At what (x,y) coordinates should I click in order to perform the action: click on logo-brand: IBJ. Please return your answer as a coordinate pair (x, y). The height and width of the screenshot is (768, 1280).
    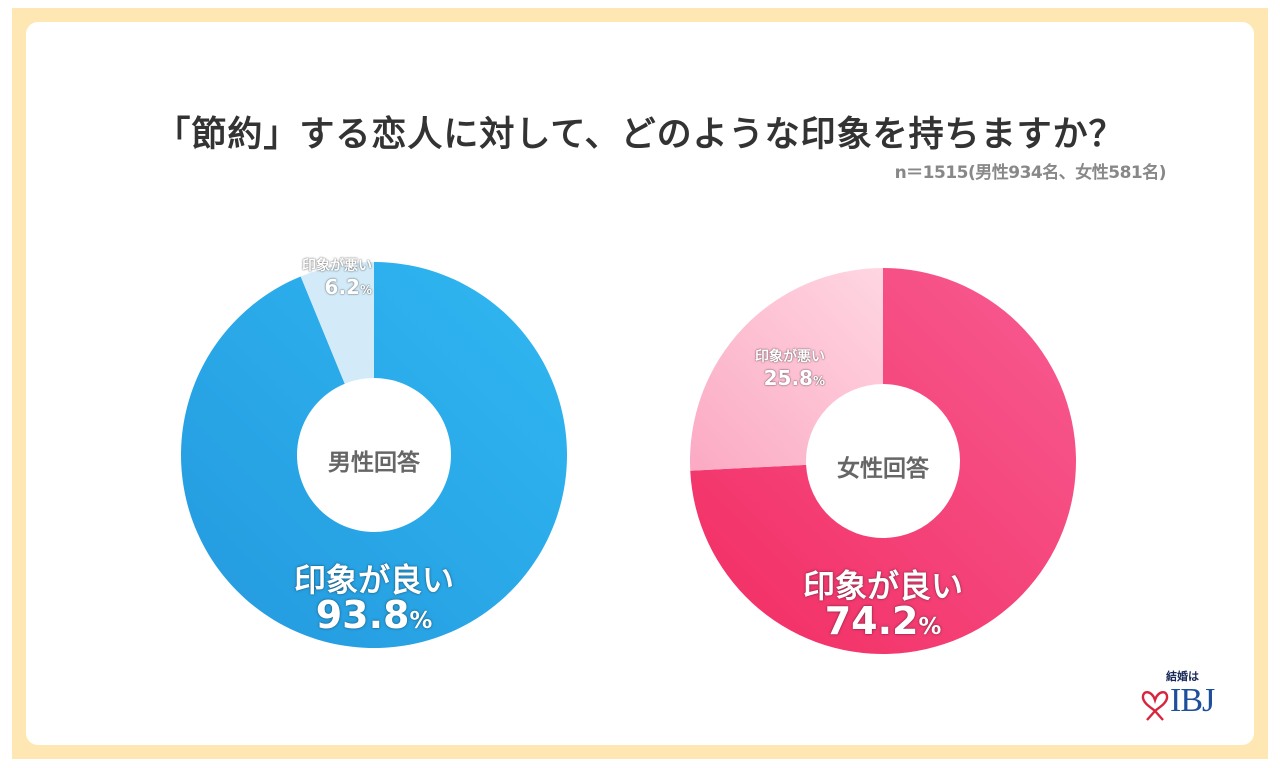
    Looking at the image, I should click on (1192, 700).